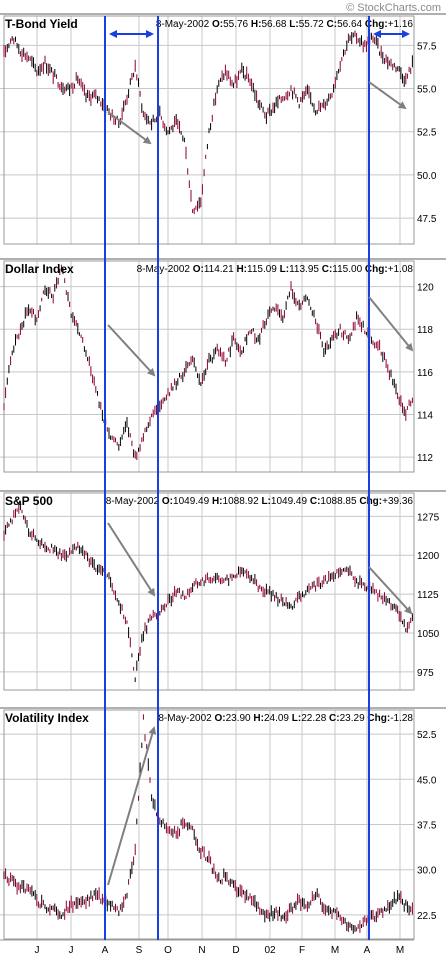 Image resolution: width=446 pixels, height=965 pixels. What do you see at coordinates (41, 24) in the screenshot?
I see `t-bond-yield-title: T-Bond Yield` at bounding box center [41, 24].